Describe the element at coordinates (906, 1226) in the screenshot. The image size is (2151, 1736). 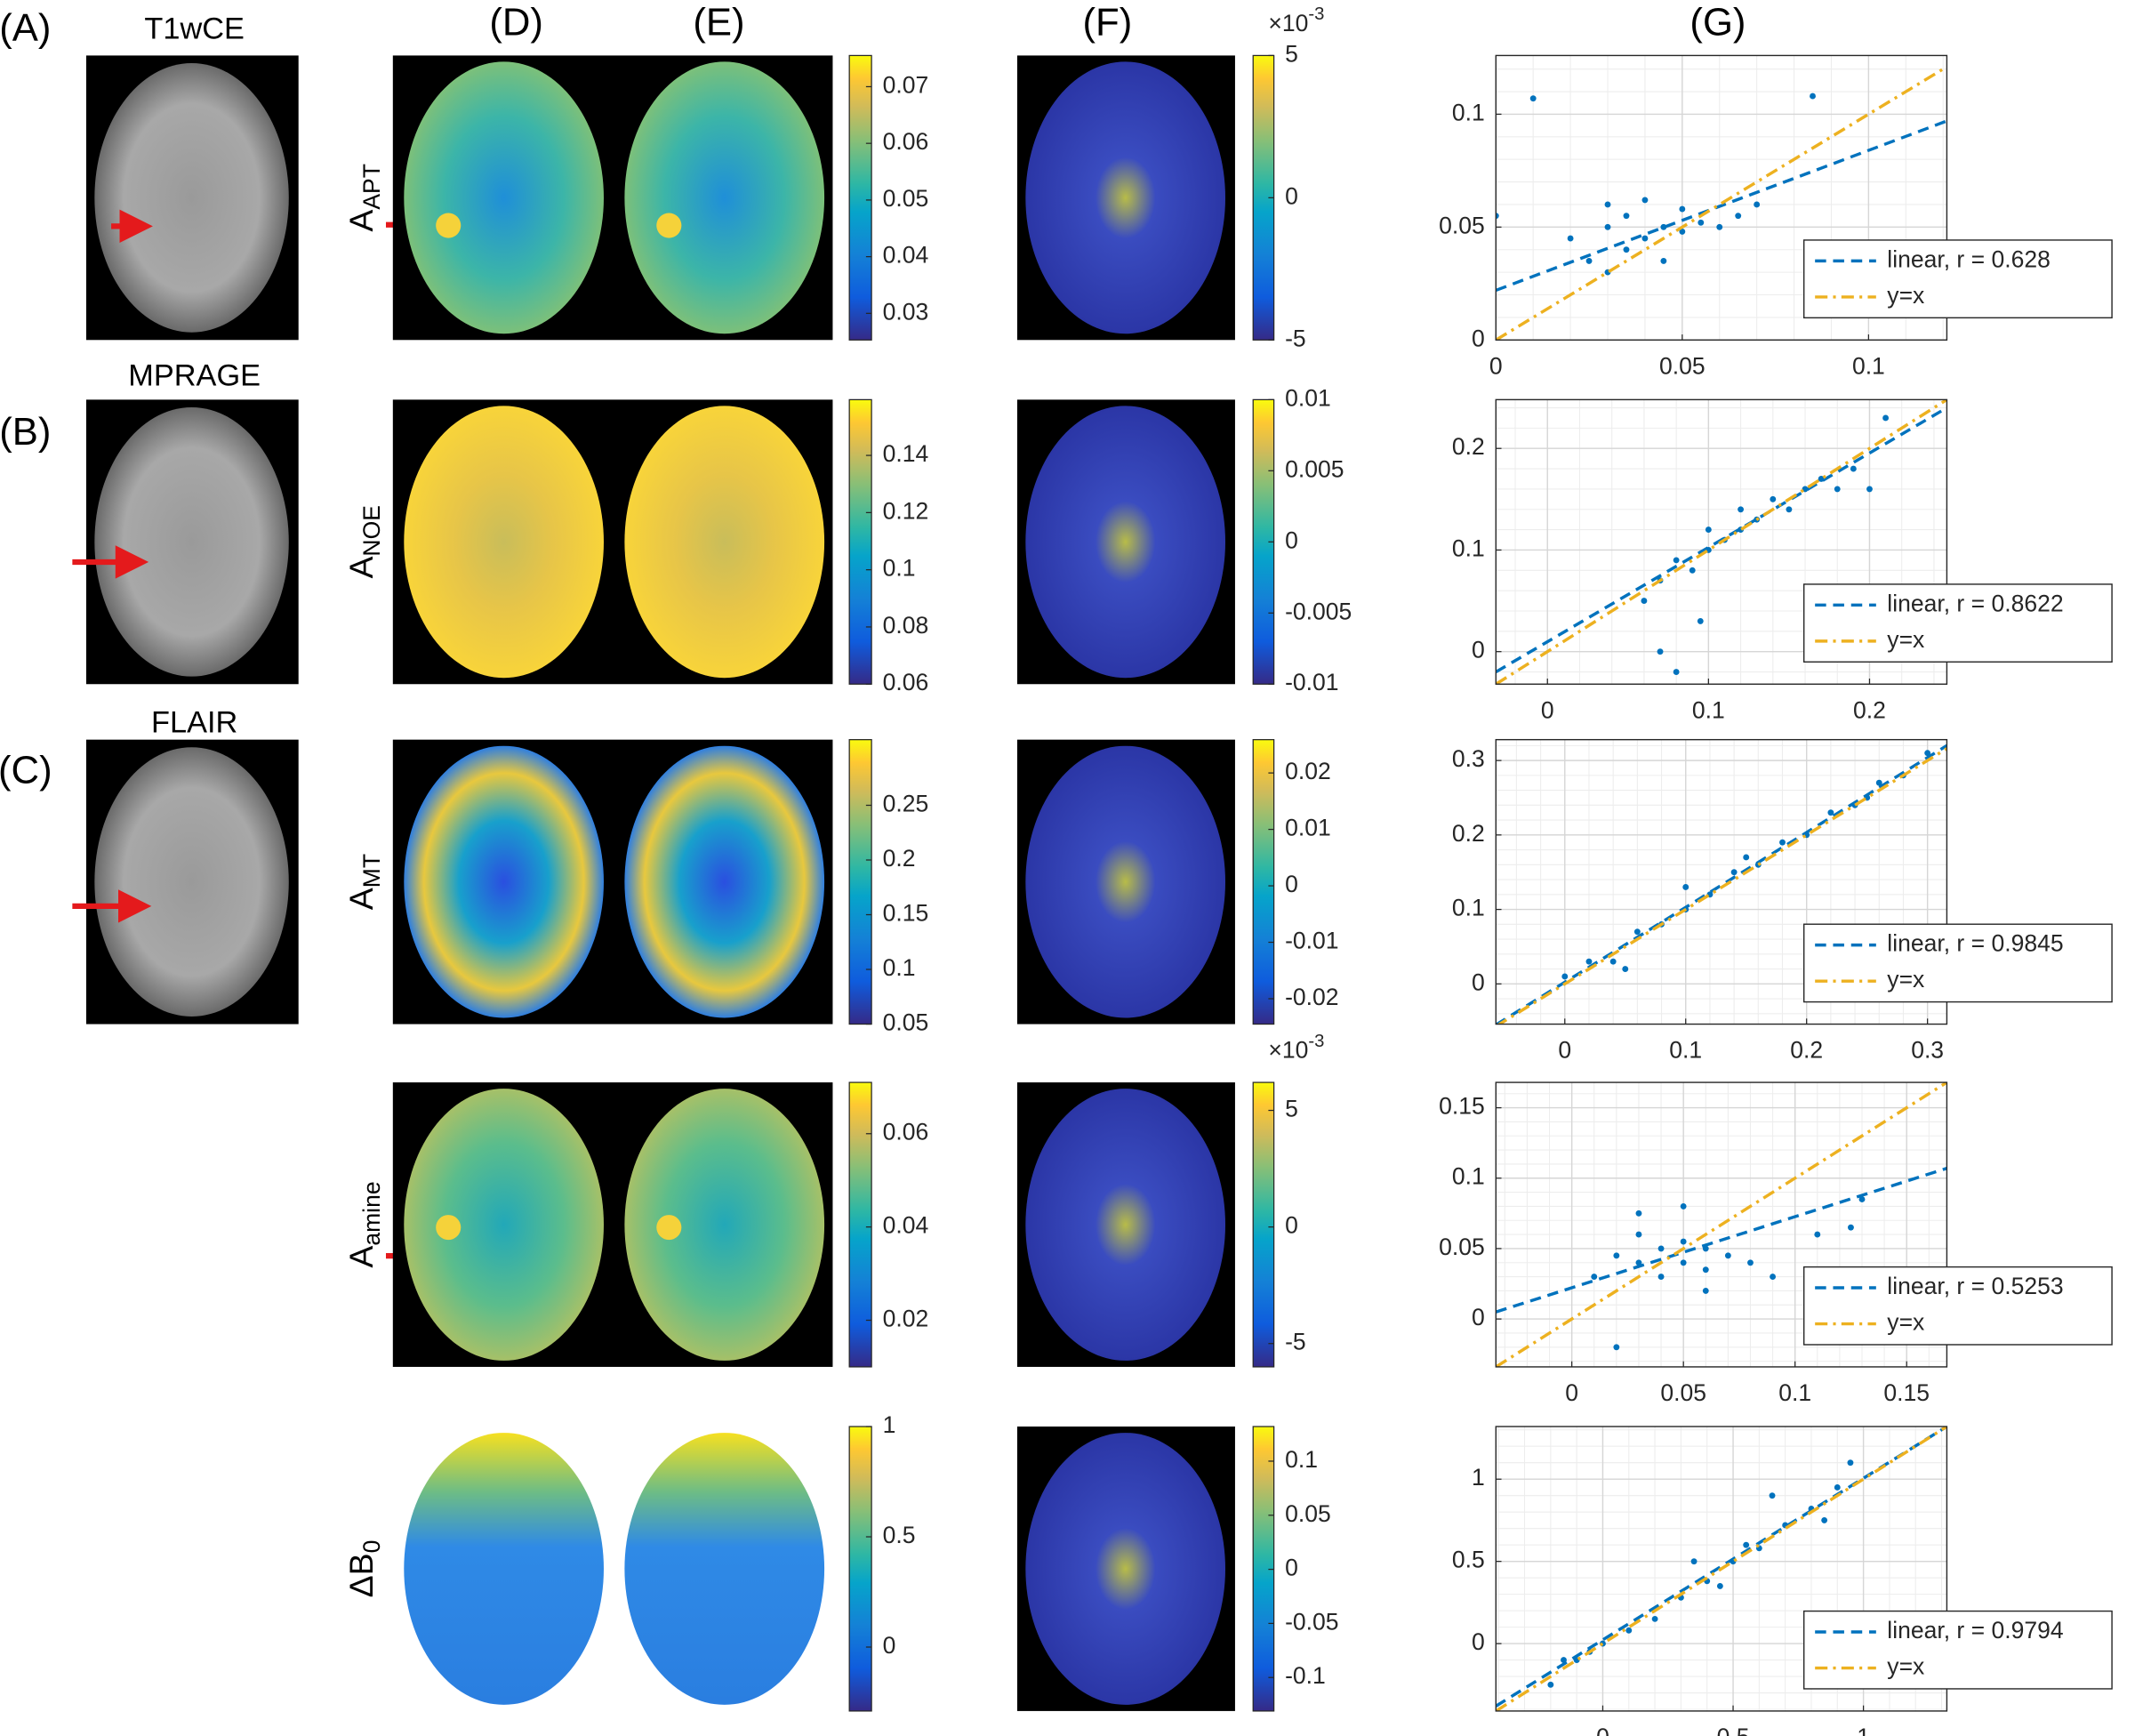
I see `colorbar-tick-label: 0.04` at that location.